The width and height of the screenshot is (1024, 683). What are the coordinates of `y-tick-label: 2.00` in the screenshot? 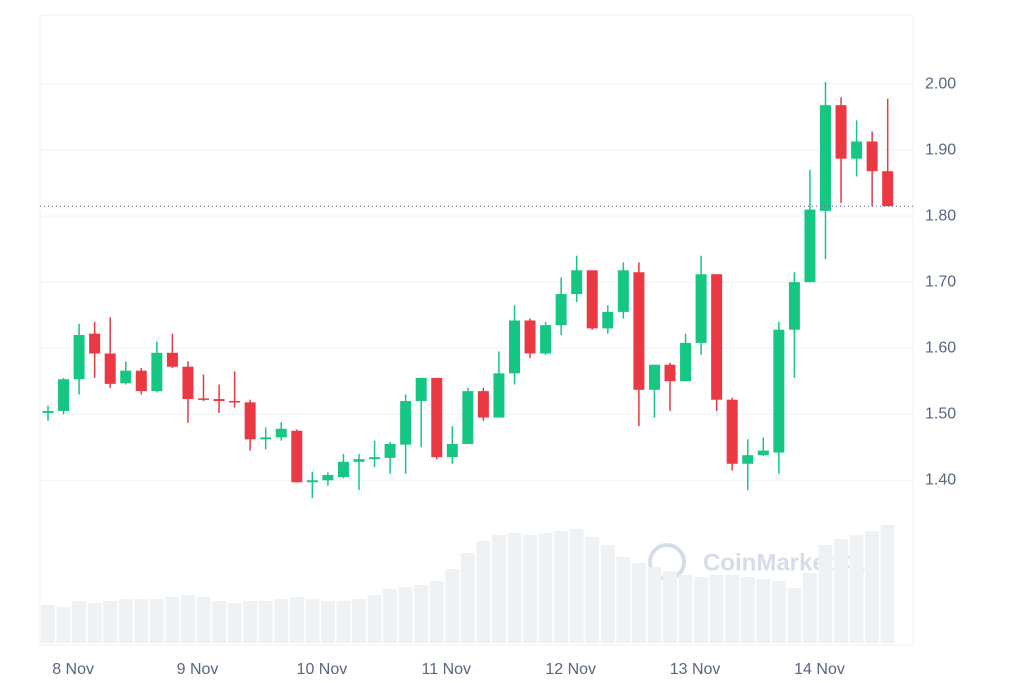 It's located at (940, 83).